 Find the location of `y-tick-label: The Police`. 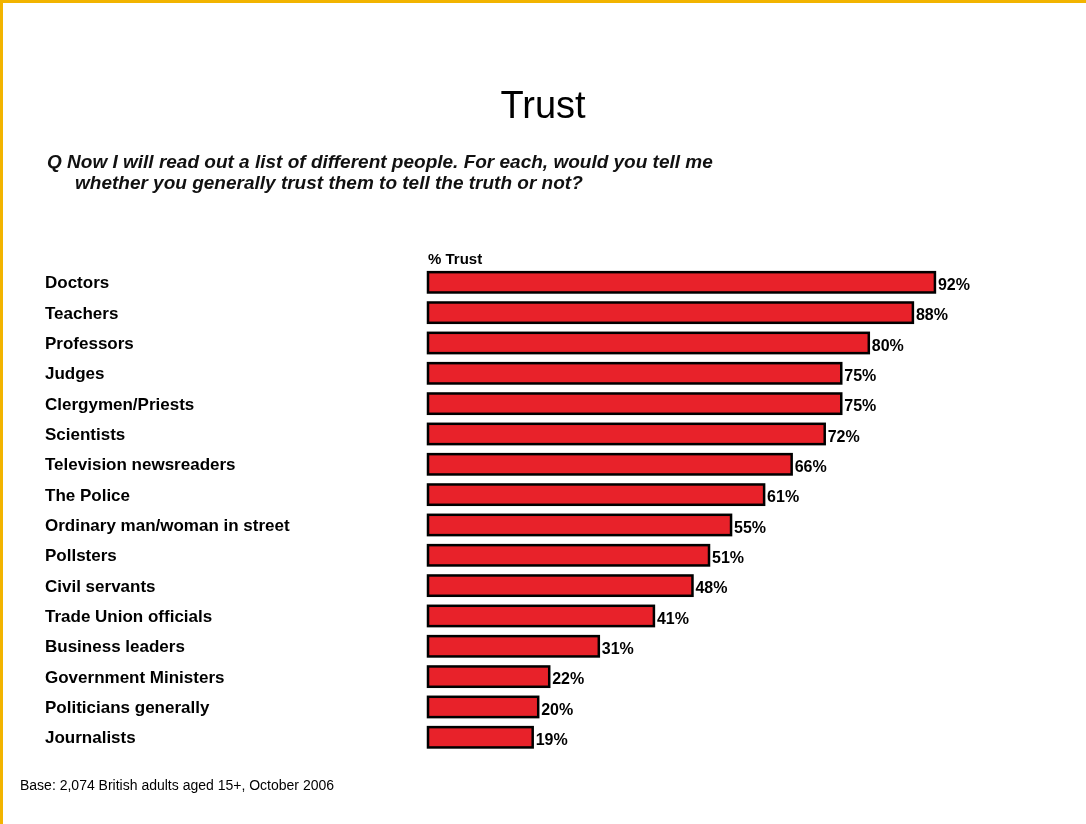

y-tick-label: The Police is located at coordinates (88, 495).